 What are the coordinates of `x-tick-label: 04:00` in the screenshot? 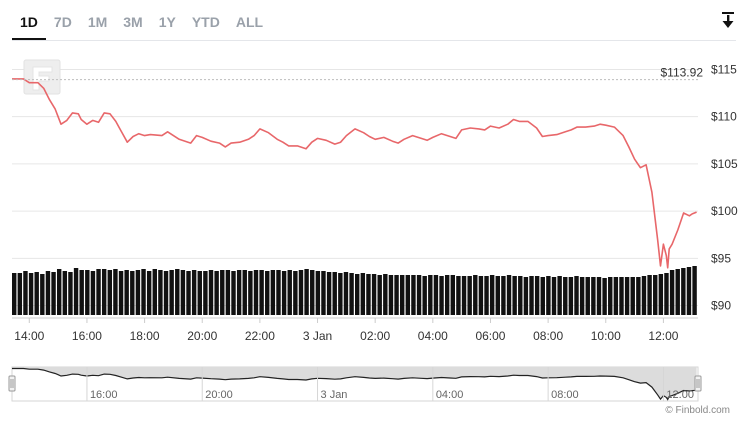 It's located at (433, 336).